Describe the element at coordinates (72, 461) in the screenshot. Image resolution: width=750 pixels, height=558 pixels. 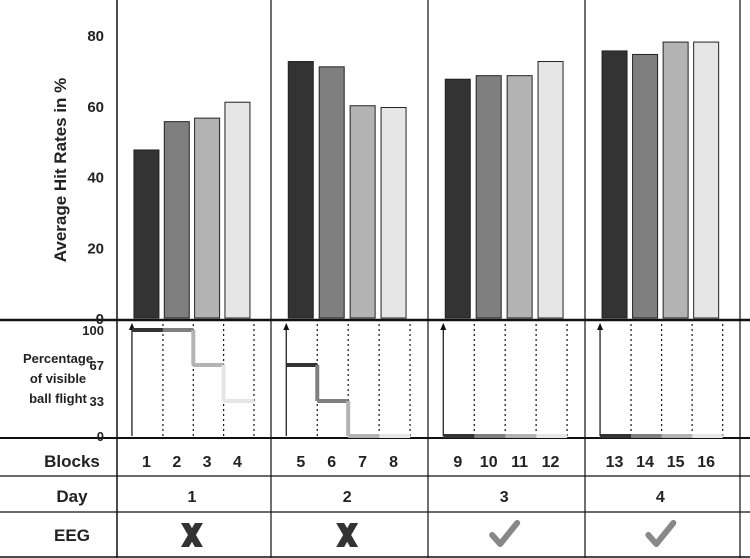
I see `blocks-row-label: Blocks` at that location.